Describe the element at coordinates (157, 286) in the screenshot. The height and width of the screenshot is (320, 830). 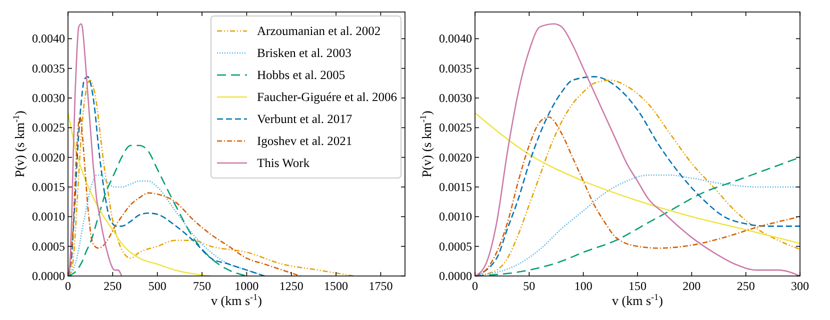
I see `x-tick-label: 500` at that location.